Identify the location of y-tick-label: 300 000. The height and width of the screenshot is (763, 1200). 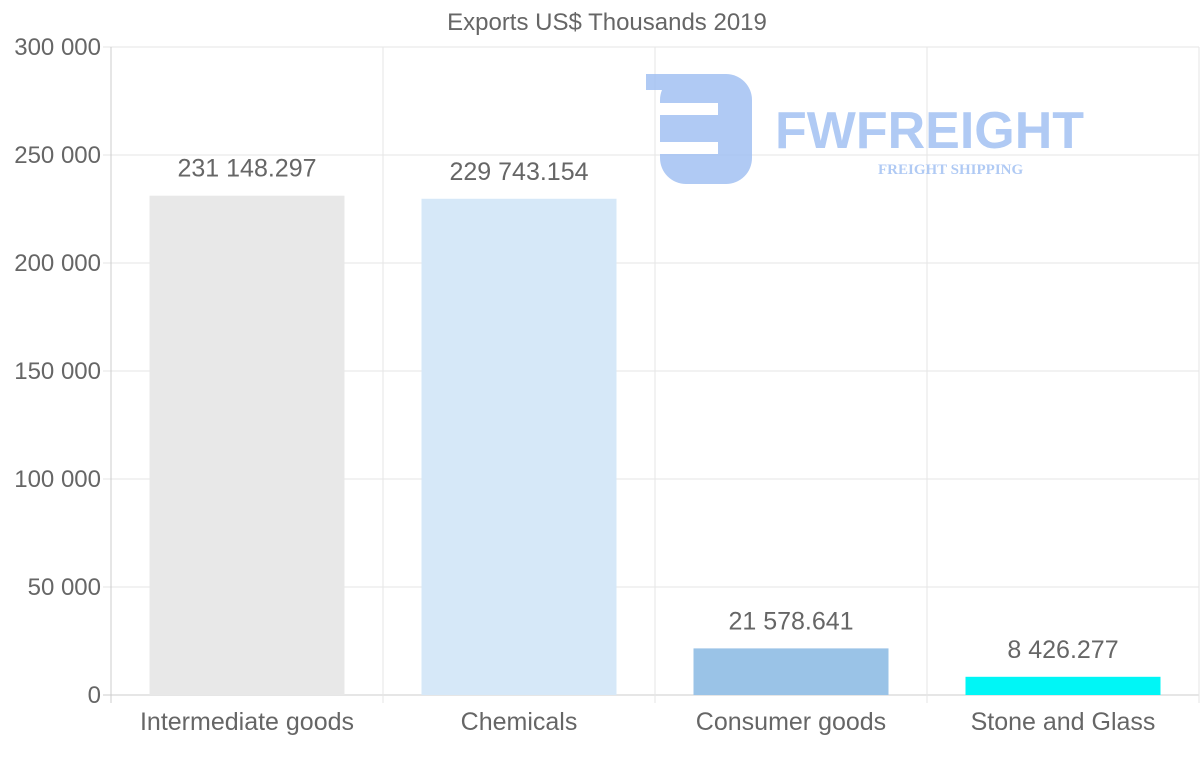
(57, 47).